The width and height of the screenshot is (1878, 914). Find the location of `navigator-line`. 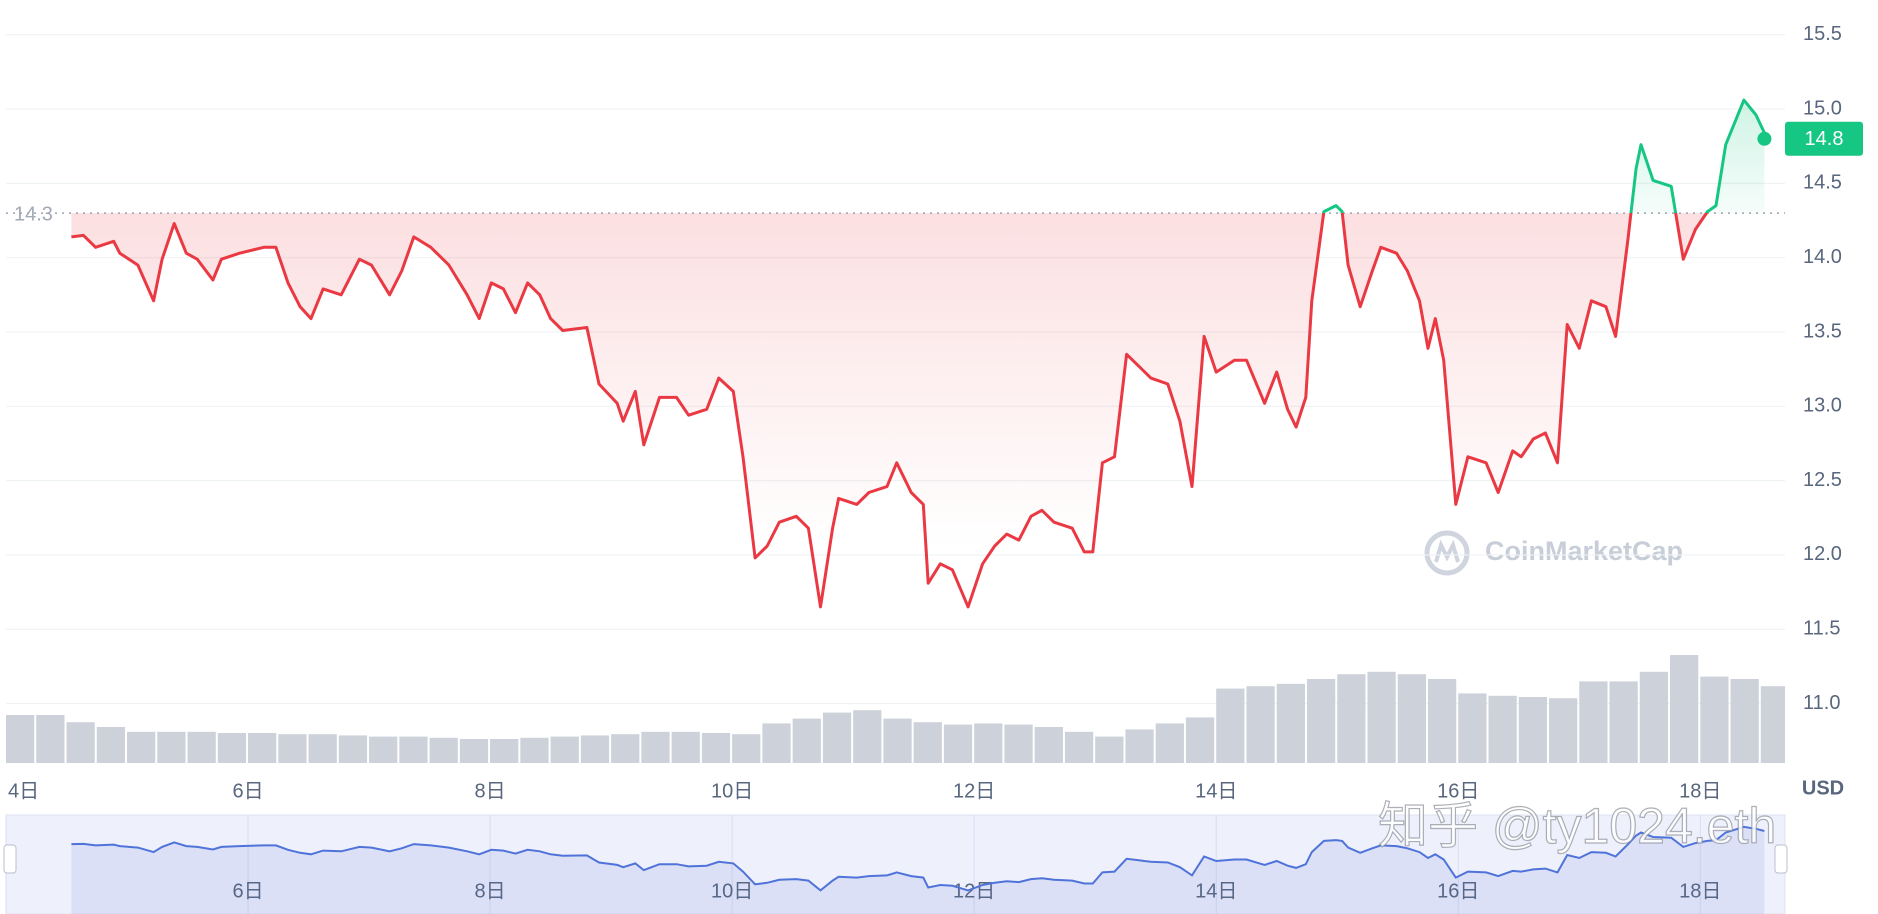

navigator-line is located at coordinates (918, 858).